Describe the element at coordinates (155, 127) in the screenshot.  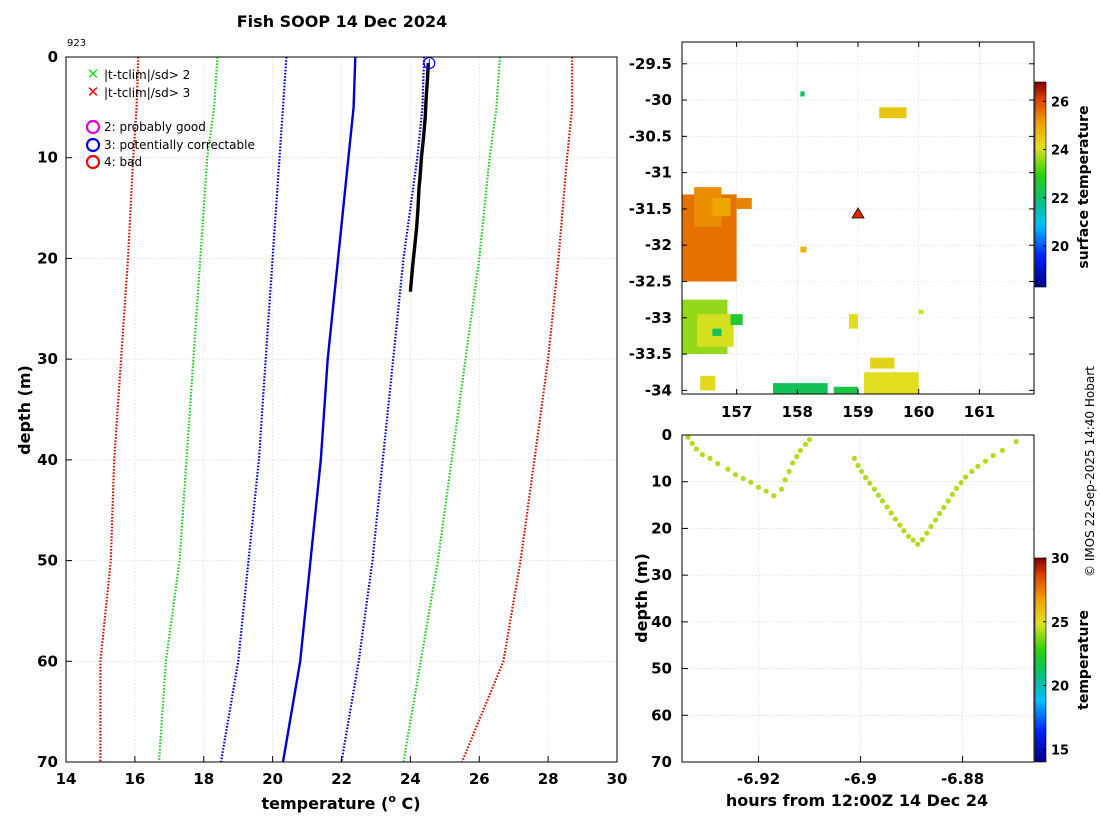
I see `legend-label-qc2: 2: probably good` at that location.